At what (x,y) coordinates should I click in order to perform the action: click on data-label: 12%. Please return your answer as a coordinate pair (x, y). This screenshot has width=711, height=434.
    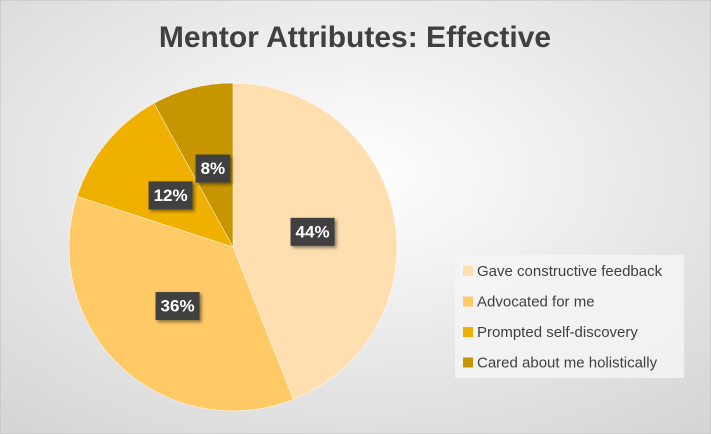
    Looking at the image, I should click on (170, 195).